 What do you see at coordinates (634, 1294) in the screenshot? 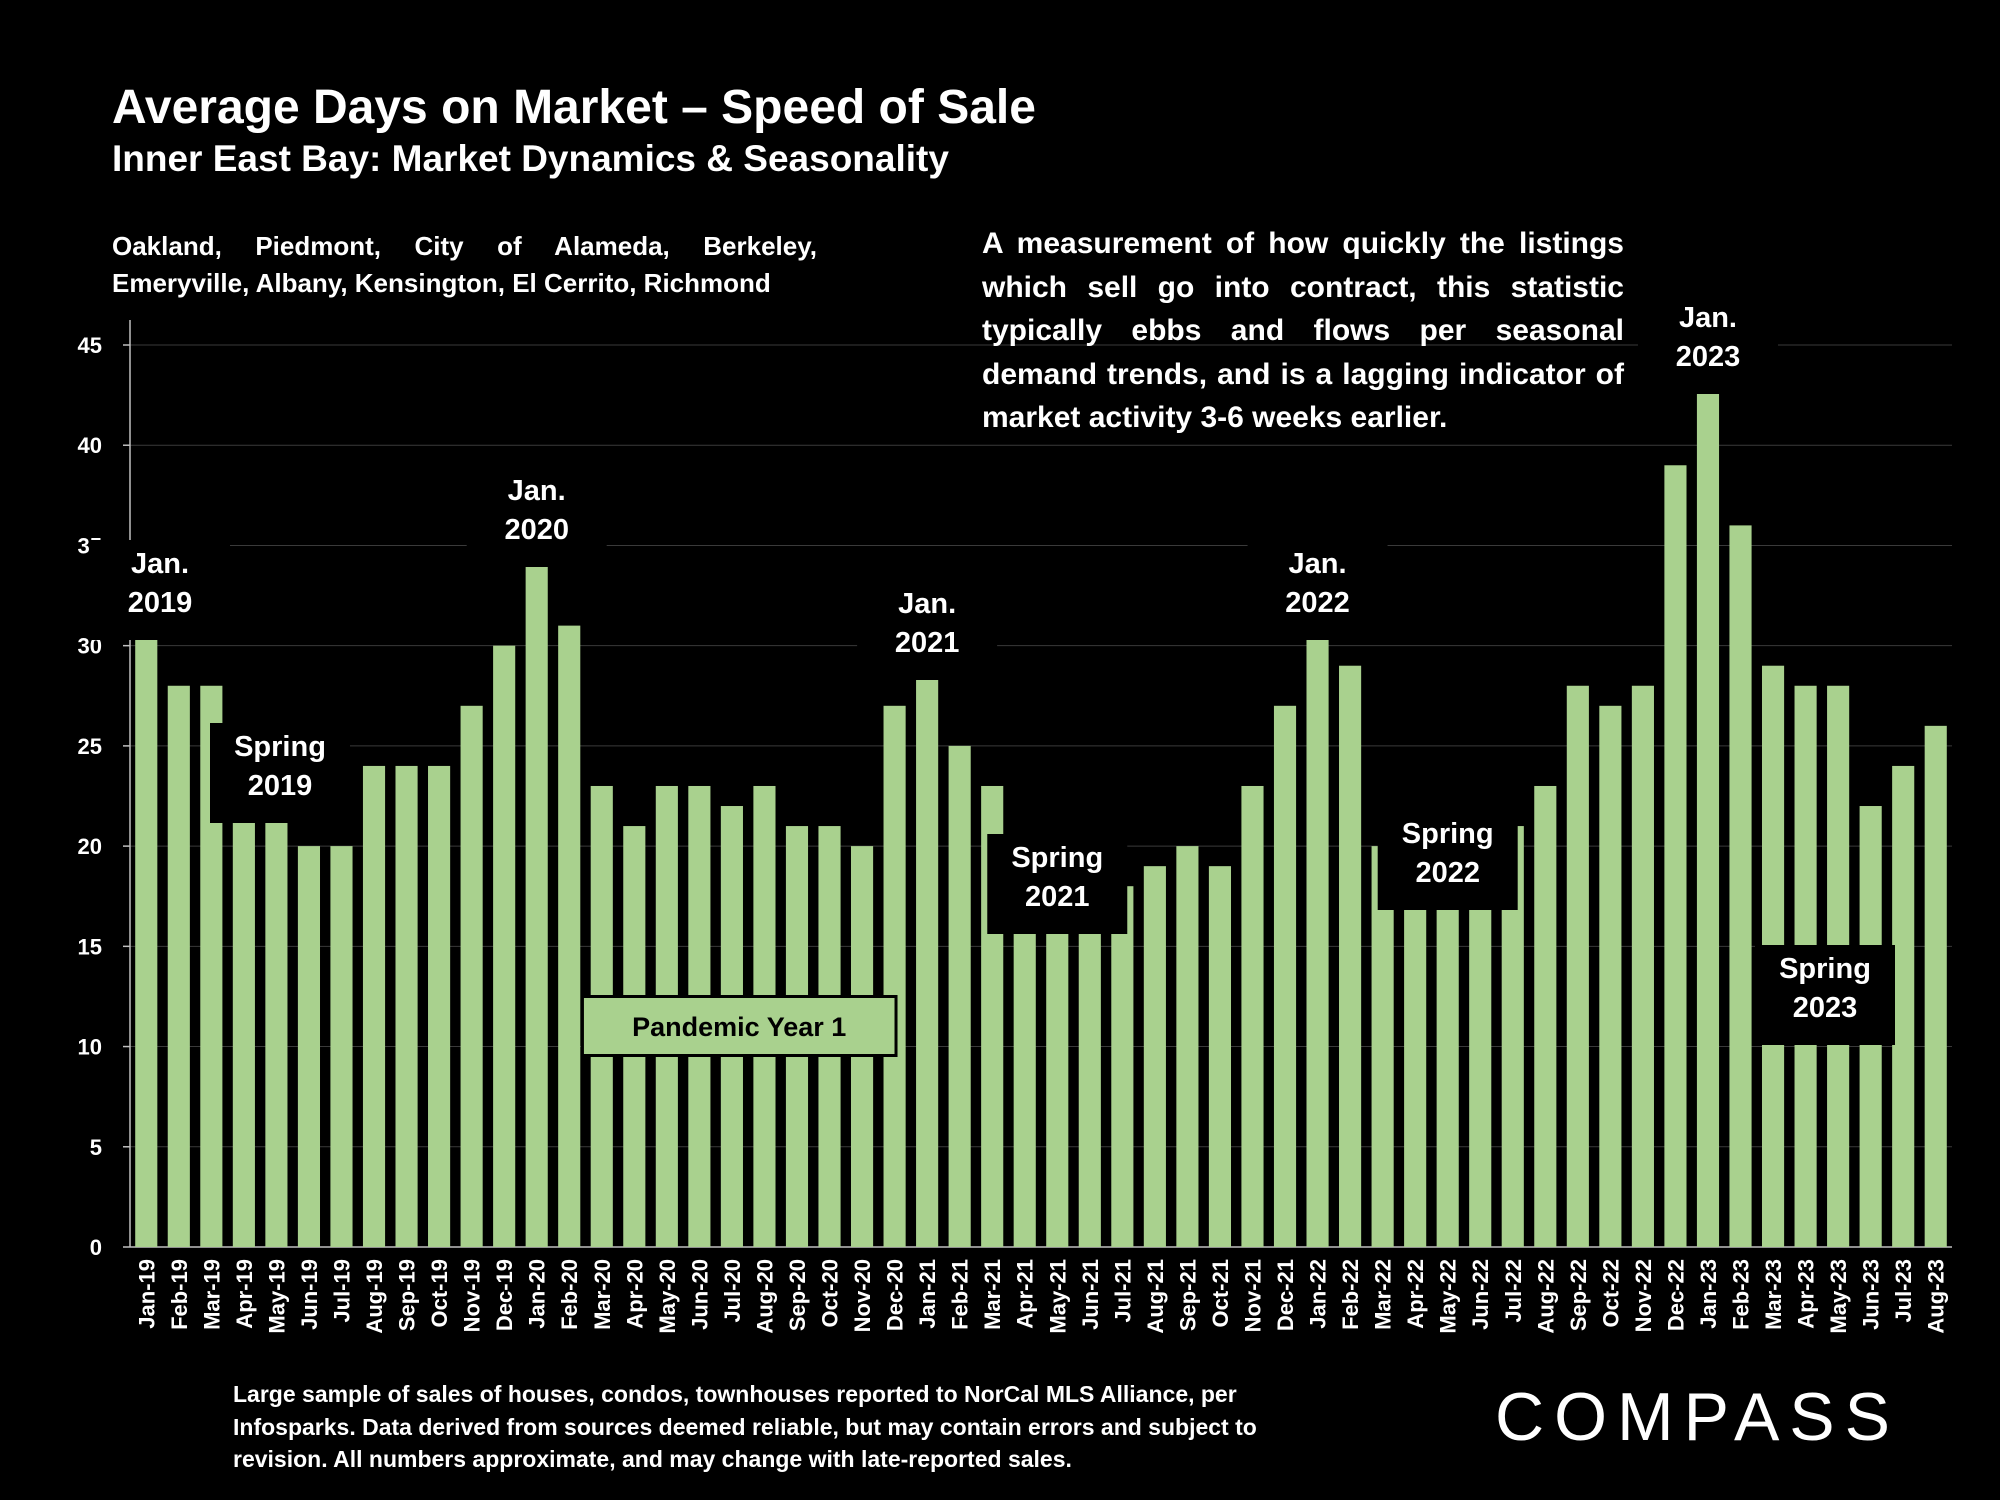
I see `x-category-label: Apr-20` at bounding box center [634, 1294].